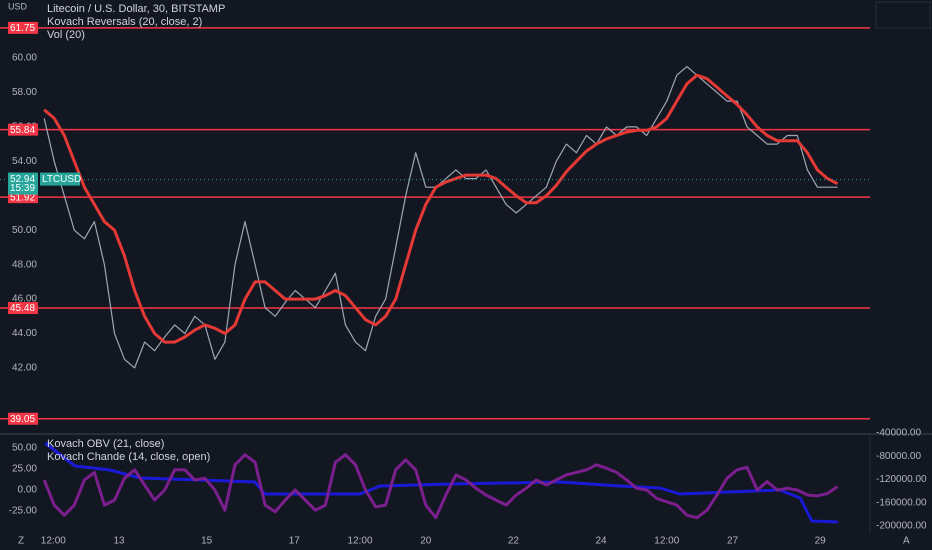 The height and width of the screenshot is (550, 932). I want to click on x-tick-label: 29, so click(821, 541).